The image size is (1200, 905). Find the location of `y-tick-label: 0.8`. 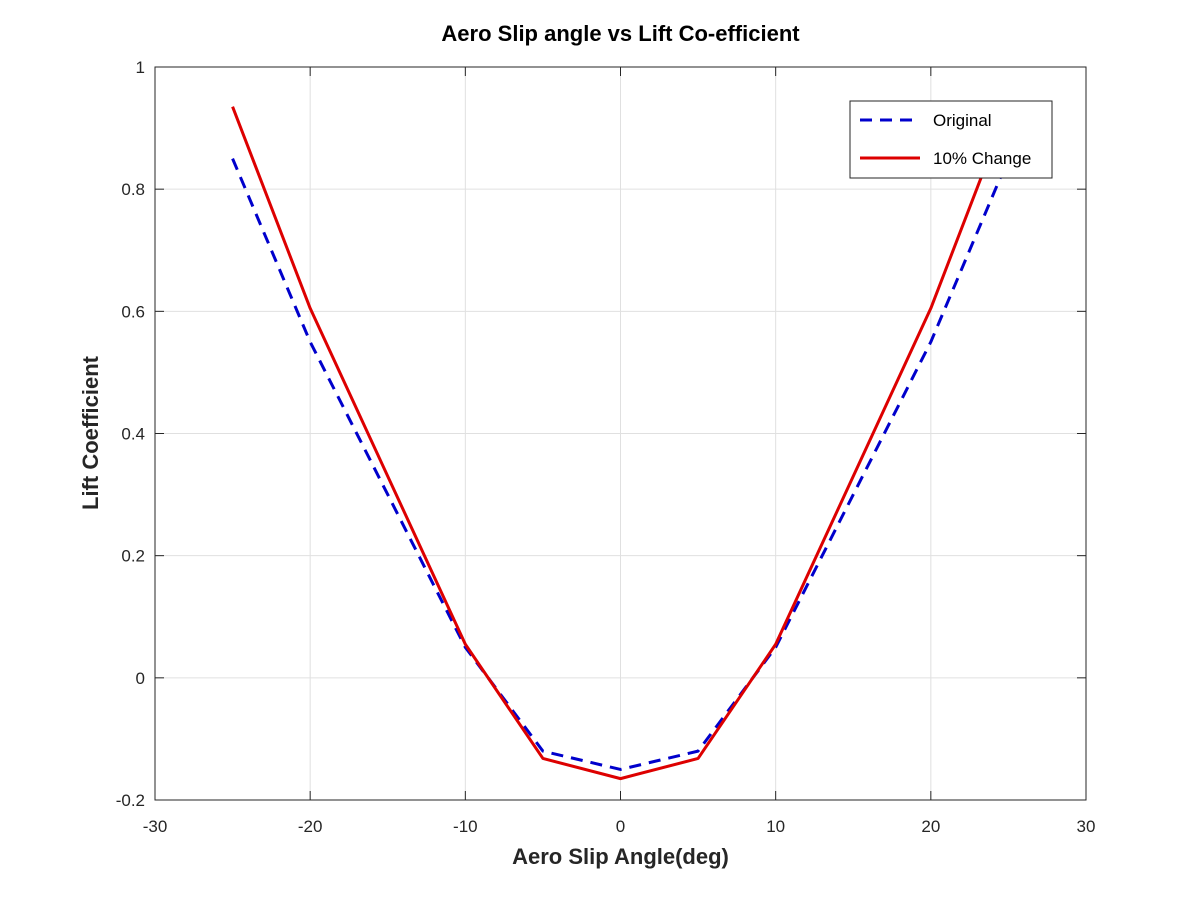

y-tick-label: 0.8 is located at coordinates (133, 189).